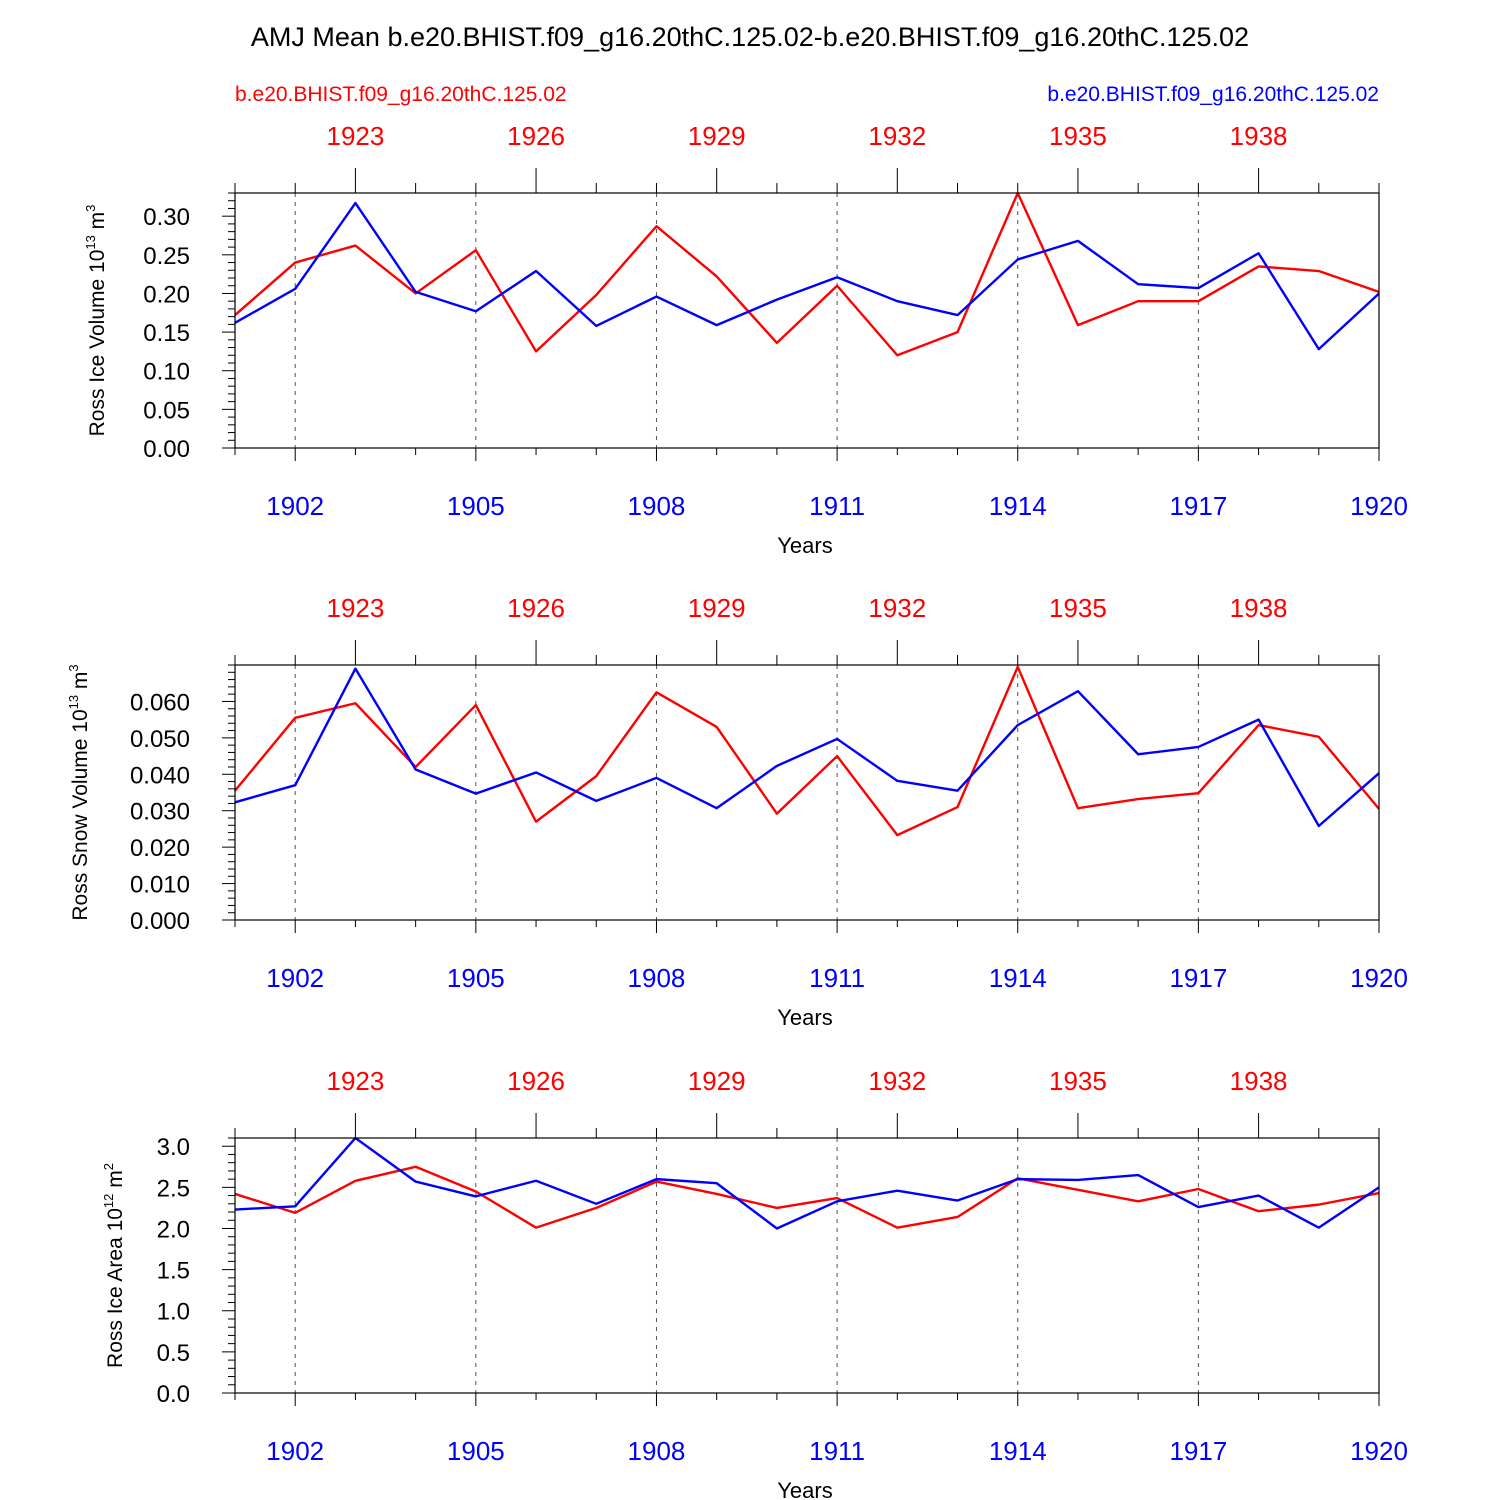 Image resolution: width=1500 pixels, height=1500 pixels. I want to click on y-tick-label: 0.060, so click(160, 702).